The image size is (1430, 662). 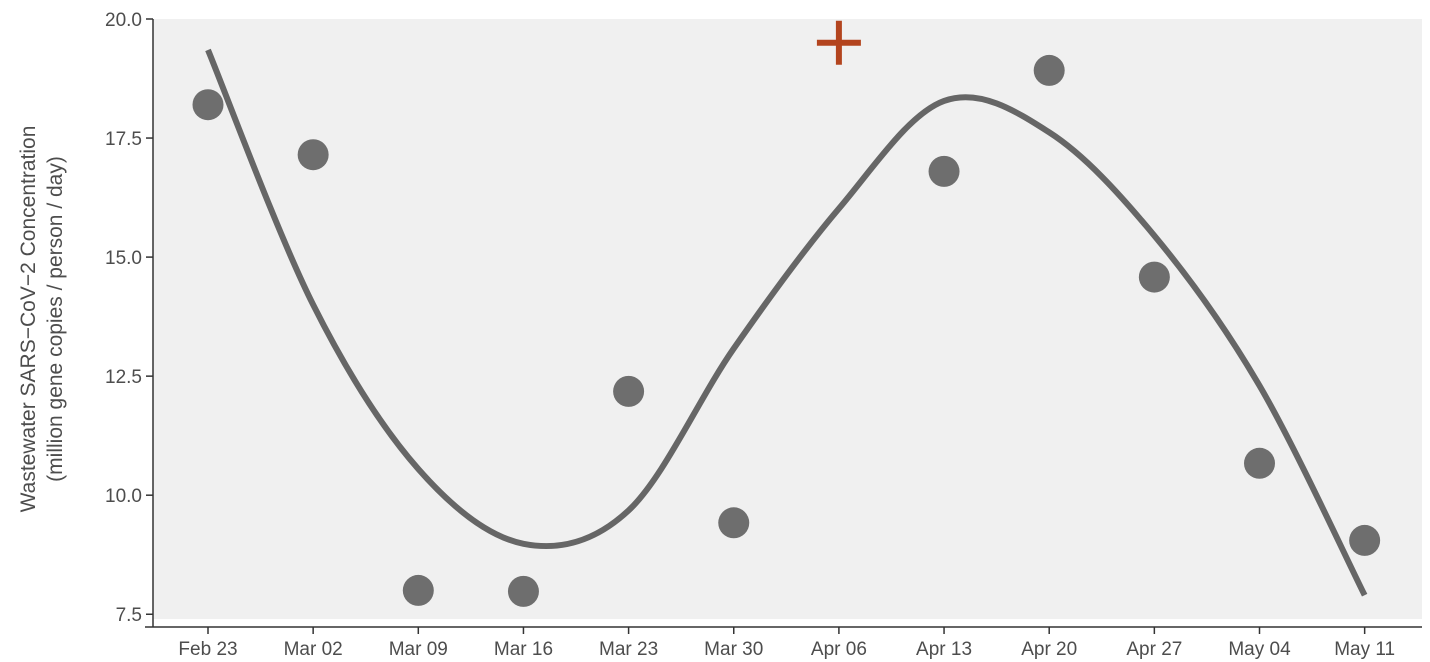 I want to click on plus-marker, so click(x=838, y=42).